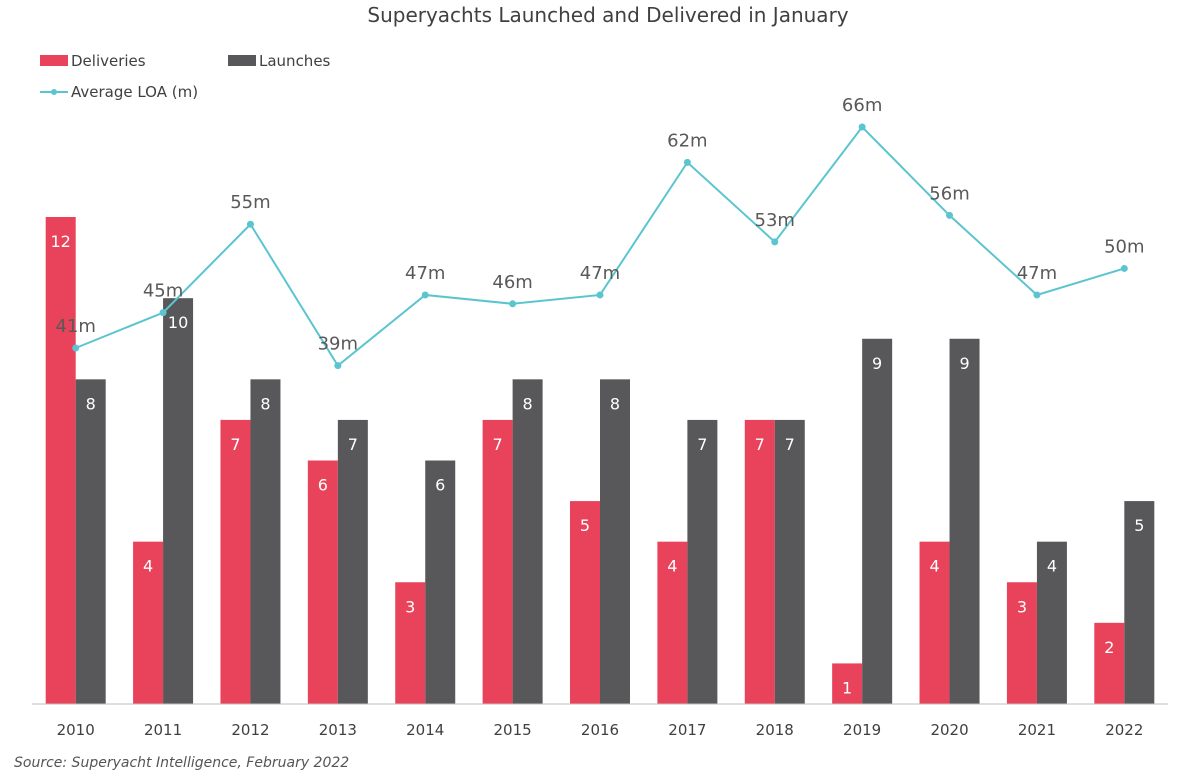 This screenshot has width=1200, height=781. What do you see at coordinates (440, 485) in the screenshot?
I see `bar-label-launches-2014: 6` at bounding box center [440, 485].